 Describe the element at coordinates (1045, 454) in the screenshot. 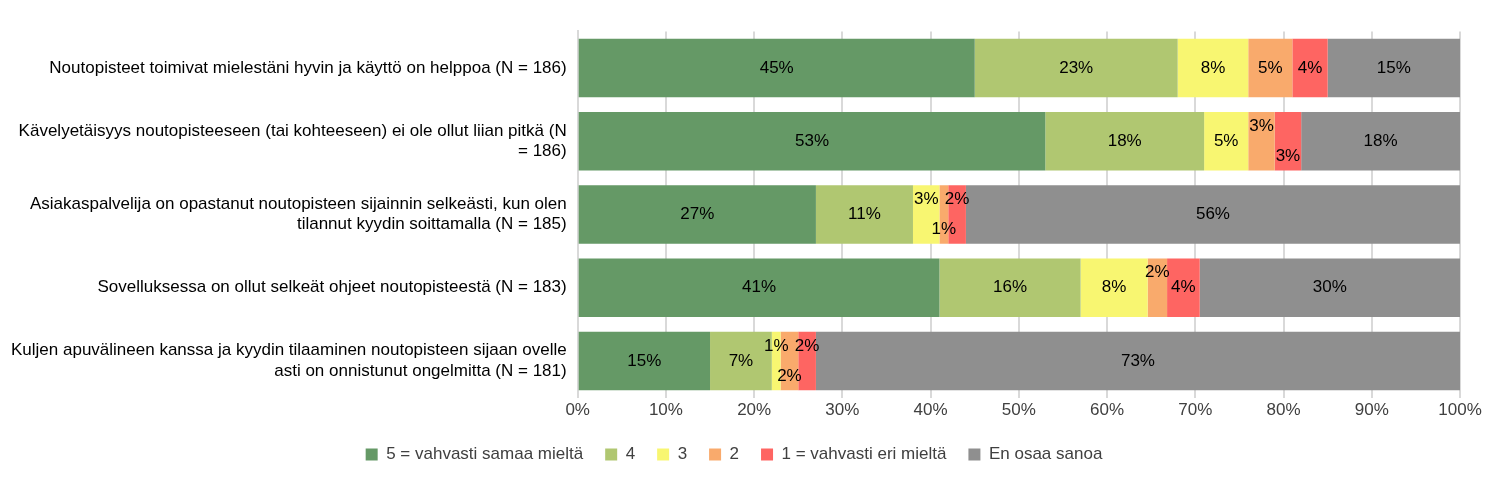

I see `legend-label: En osaa sanoa` at that location.